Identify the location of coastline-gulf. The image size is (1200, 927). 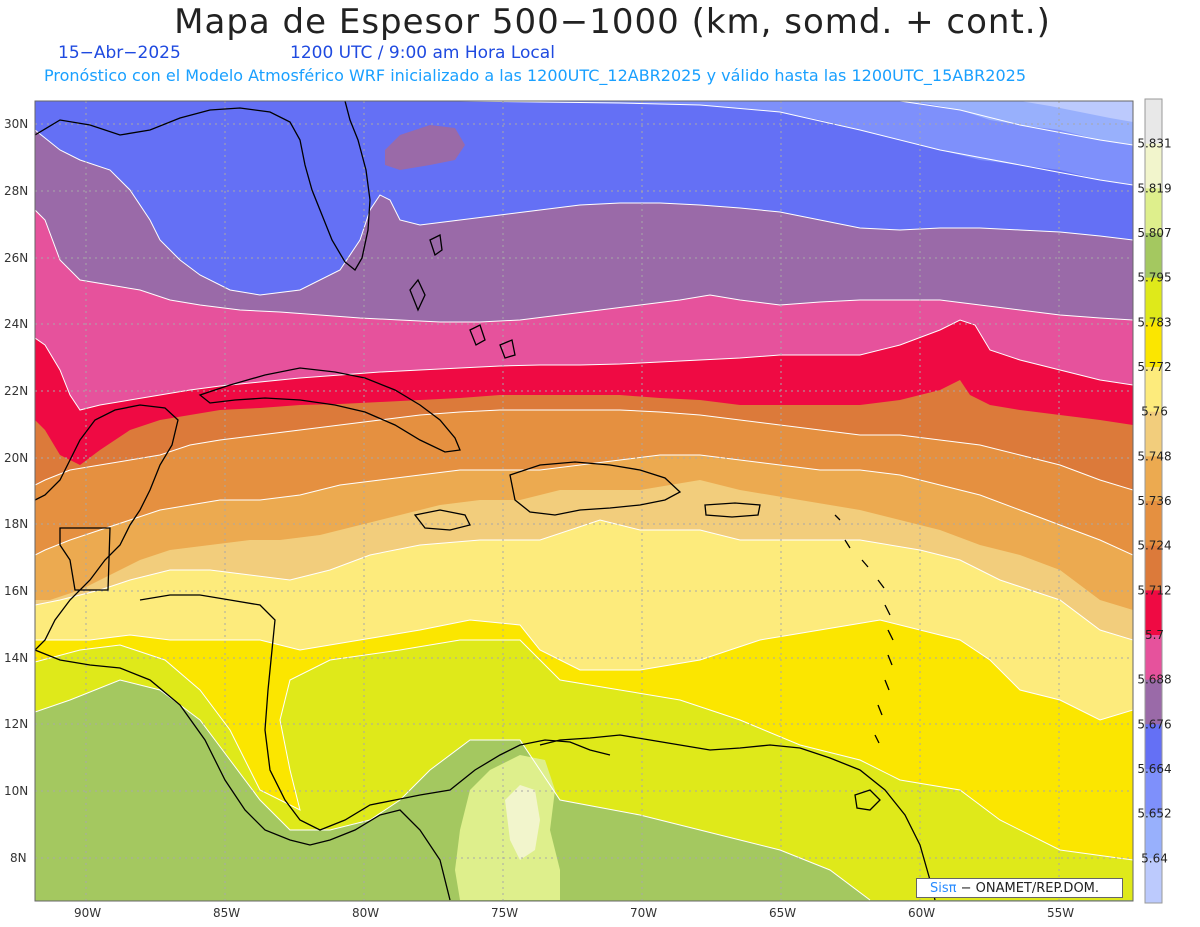
(203, 186).